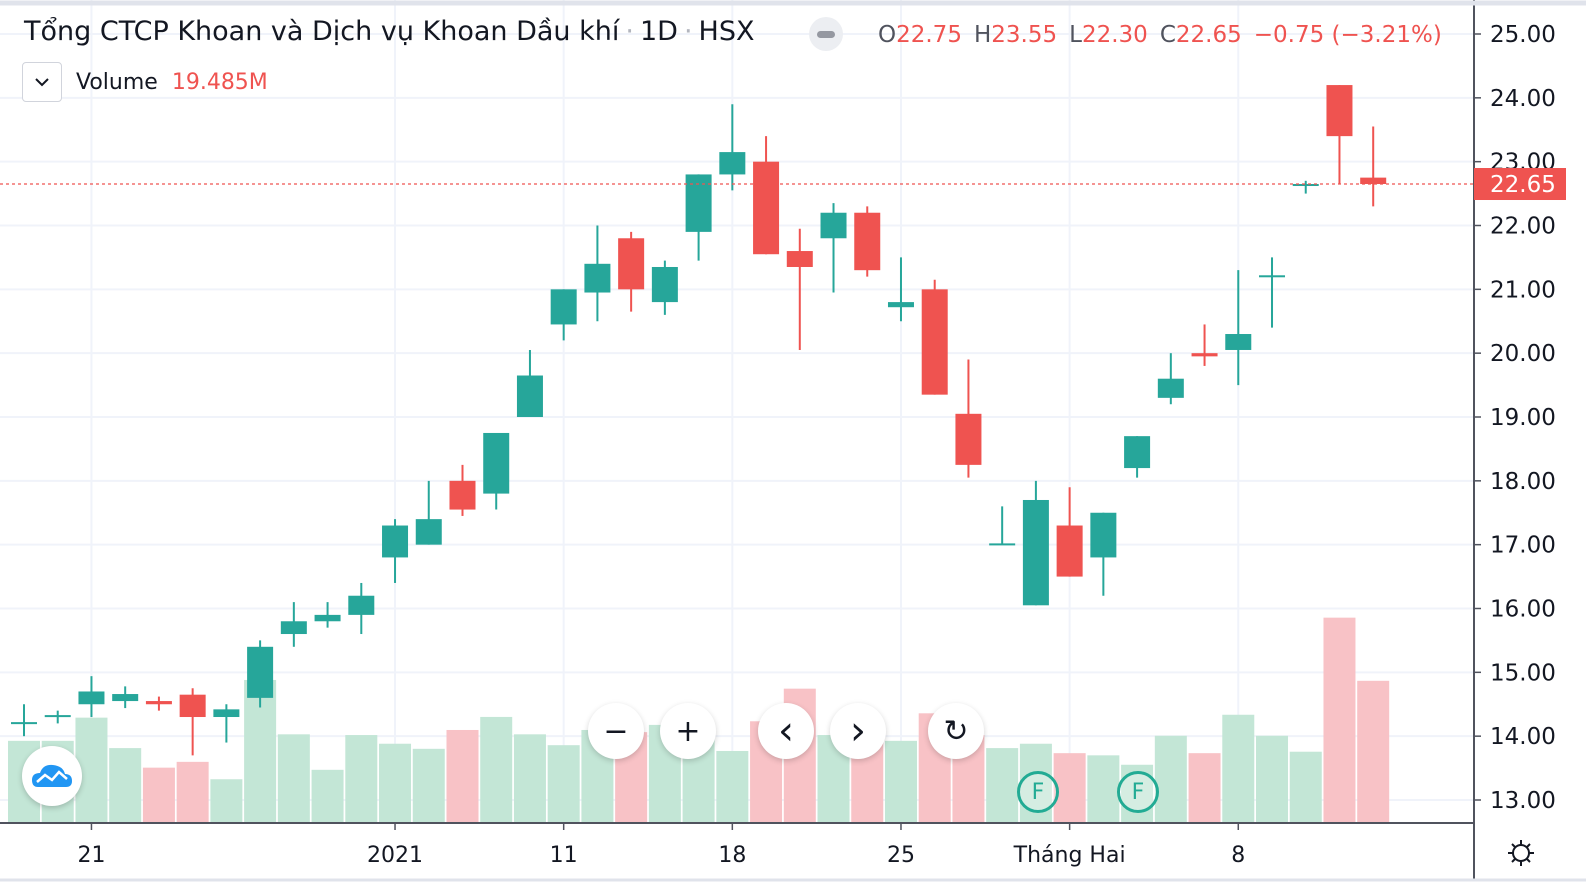  I want to click on volume-value: 19.485M, so click(219, 82).